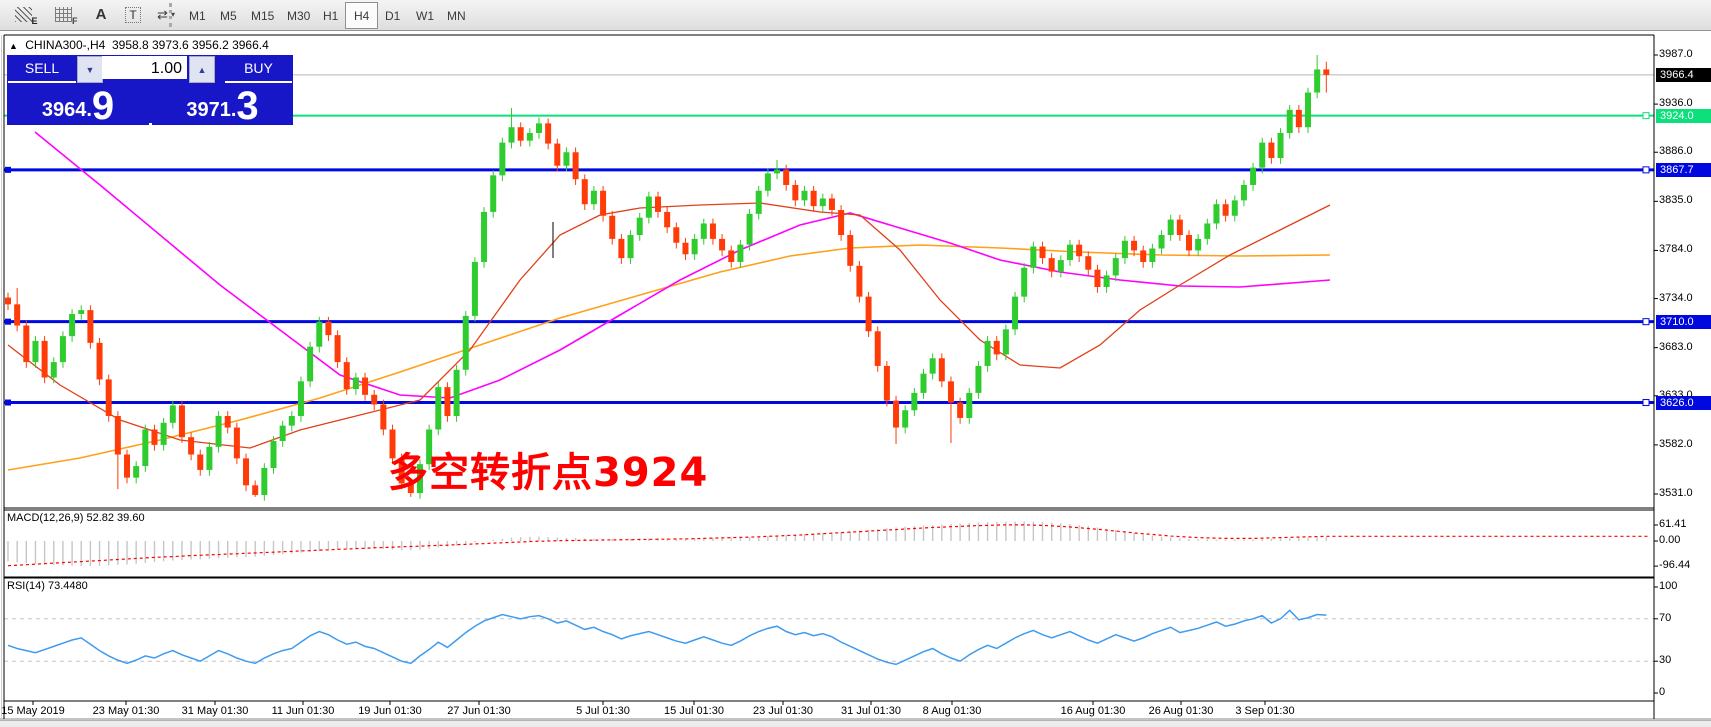 Image resolution: width=1711 pixels, height=727 pixels. I want to click on text-label-icon: A, so click(101, 14).